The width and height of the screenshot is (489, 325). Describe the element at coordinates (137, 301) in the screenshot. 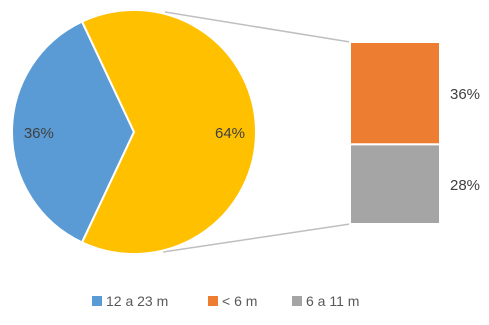

I see `legend-label-12-a-23-m: 12 a 23 m` at that location.